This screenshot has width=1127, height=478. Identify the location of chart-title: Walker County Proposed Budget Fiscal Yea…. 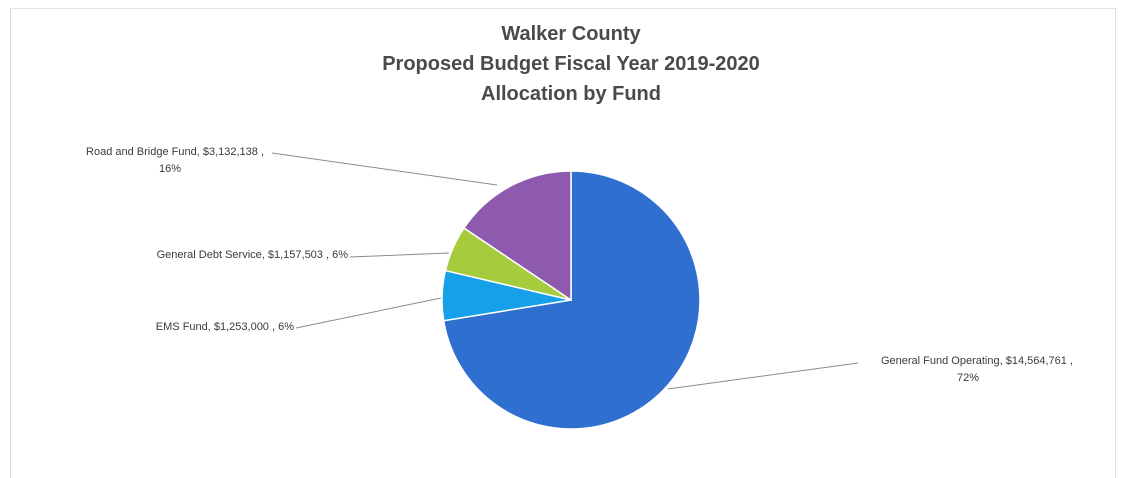
(571, 64).